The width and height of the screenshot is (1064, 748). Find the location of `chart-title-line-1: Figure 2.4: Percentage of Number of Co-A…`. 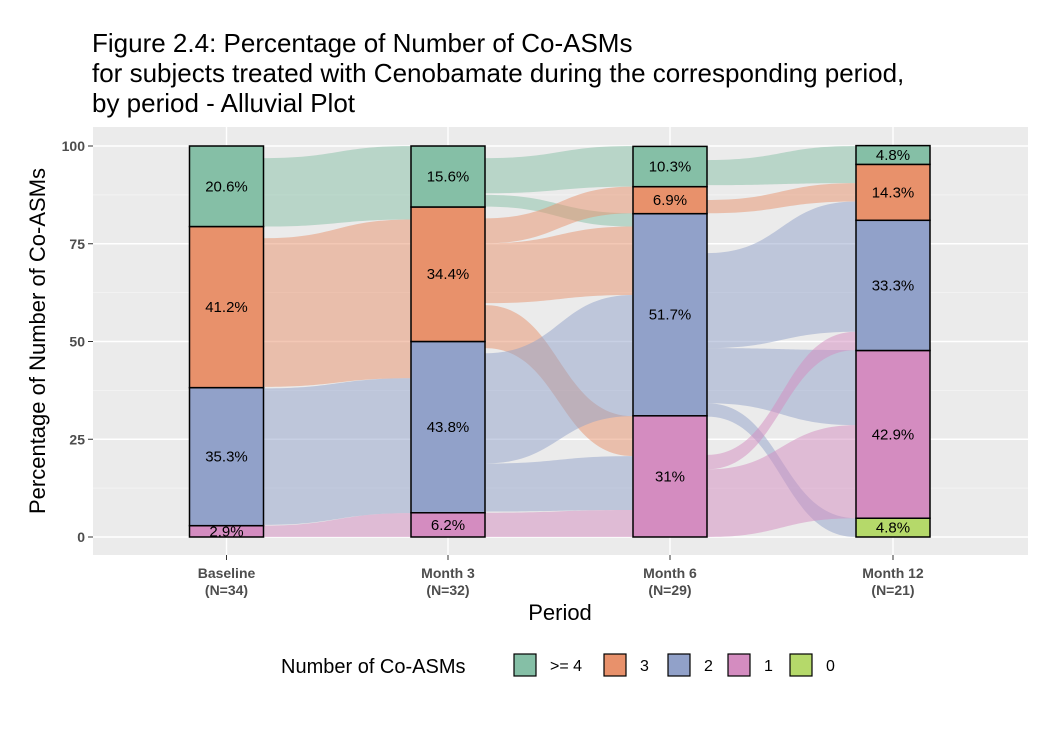

chart-title-line-1: Figure 2.4: Percentage of Number of Co-A… is located at coordinates (362, 43).